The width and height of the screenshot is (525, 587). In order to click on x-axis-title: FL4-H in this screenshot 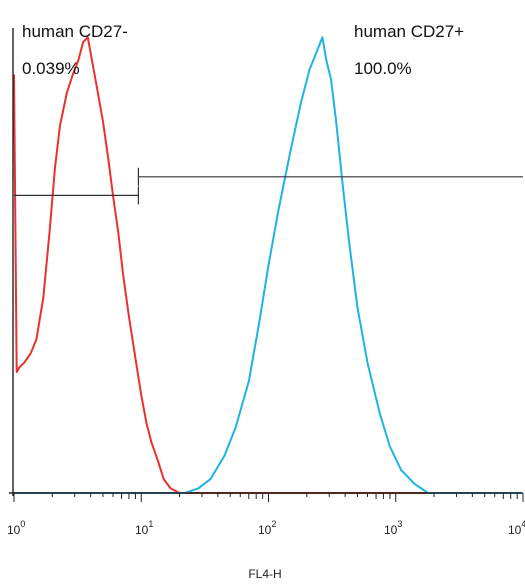, I will do `click(264, 574)`.